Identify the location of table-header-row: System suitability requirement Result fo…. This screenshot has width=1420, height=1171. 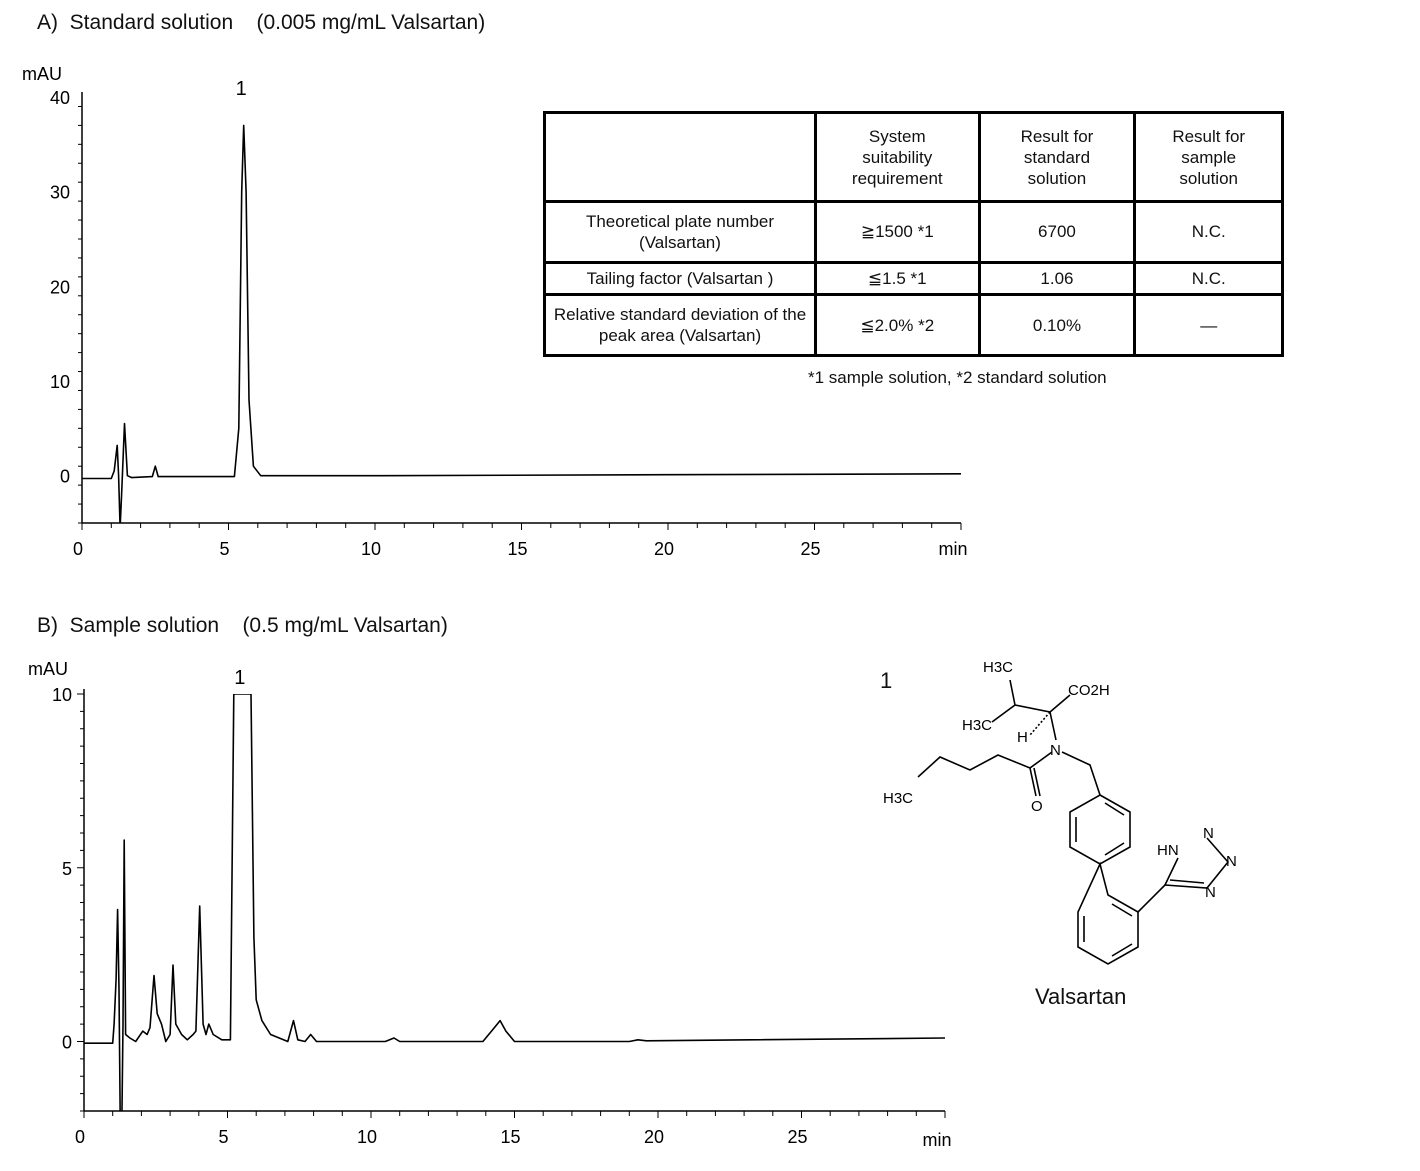
(913, 157).